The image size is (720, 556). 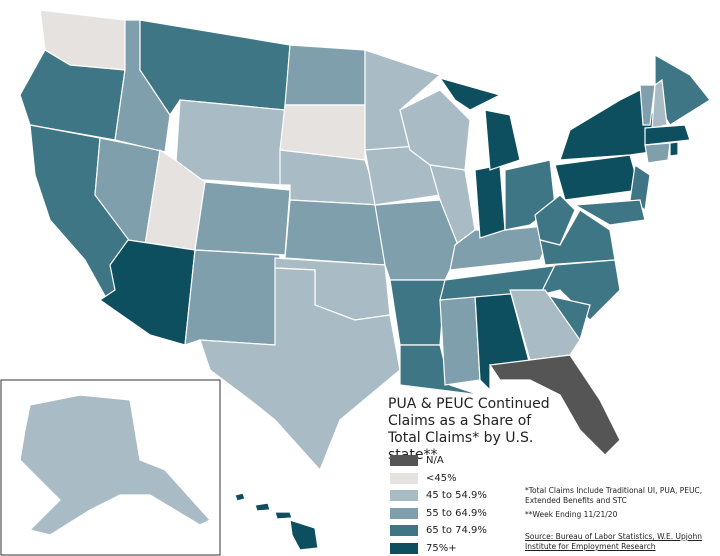 I want to click on legend-label: N/A, so click(x=435, y=461).